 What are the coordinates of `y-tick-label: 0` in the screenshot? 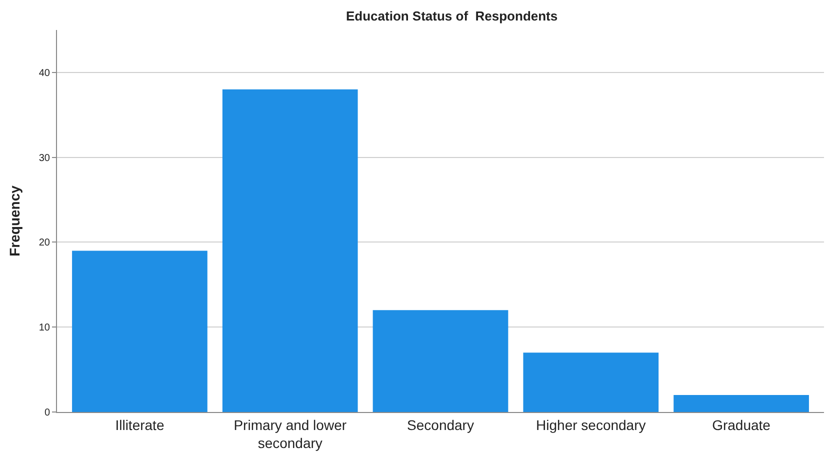 It's located at (47, 413).